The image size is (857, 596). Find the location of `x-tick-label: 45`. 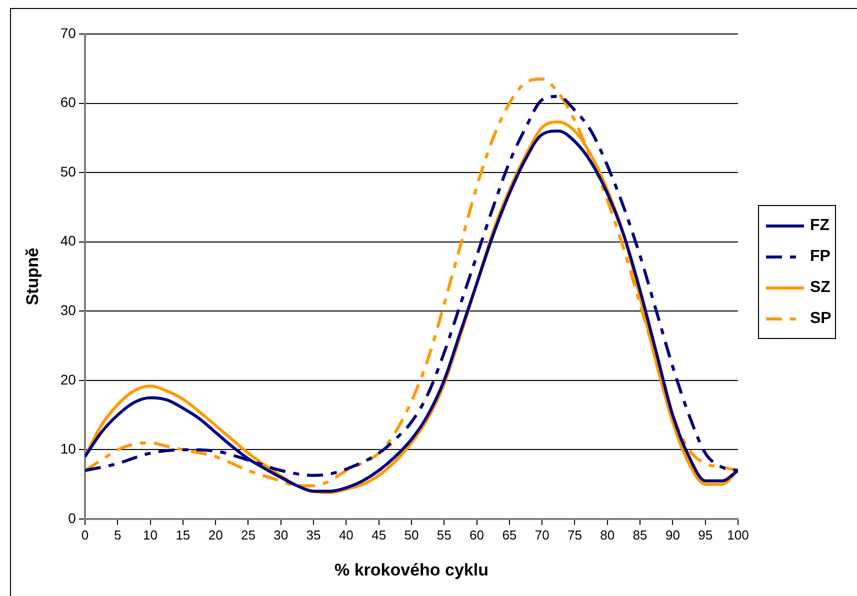

x-tick-label: 45 is located at coordinates (379, 534).